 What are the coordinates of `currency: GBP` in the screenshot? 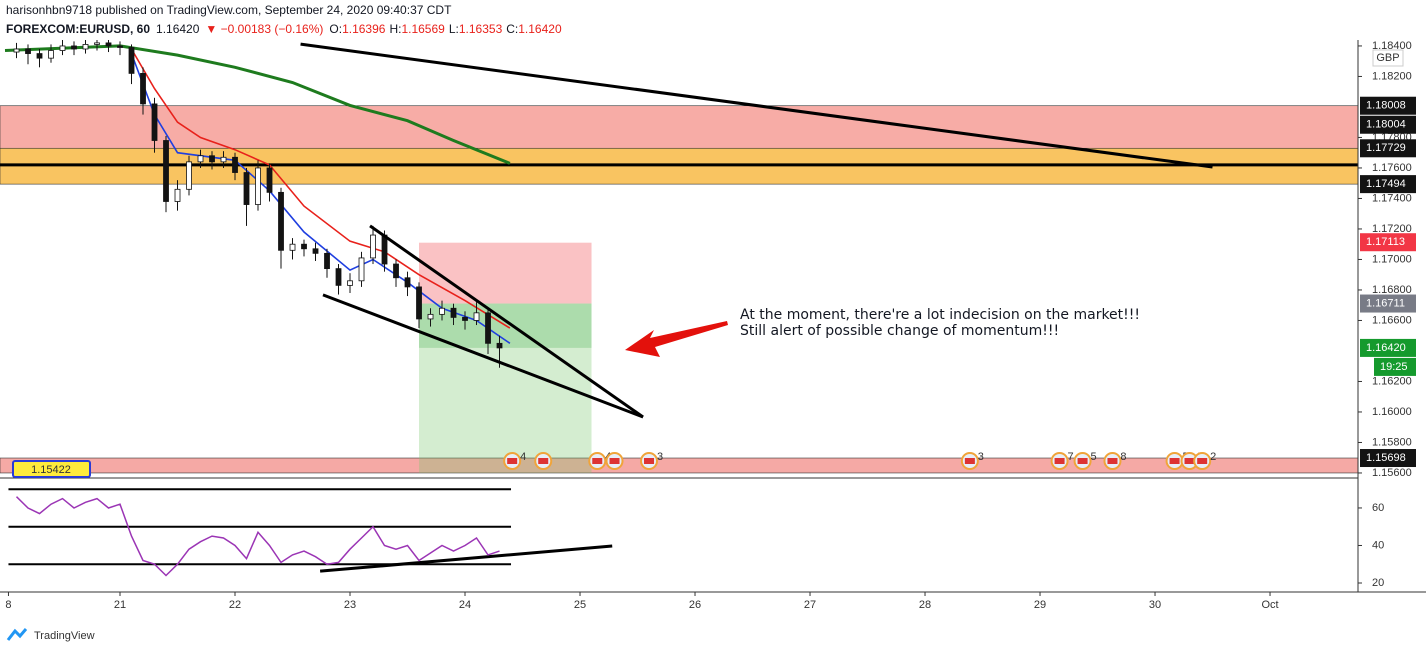 It's located at (1387, 58).